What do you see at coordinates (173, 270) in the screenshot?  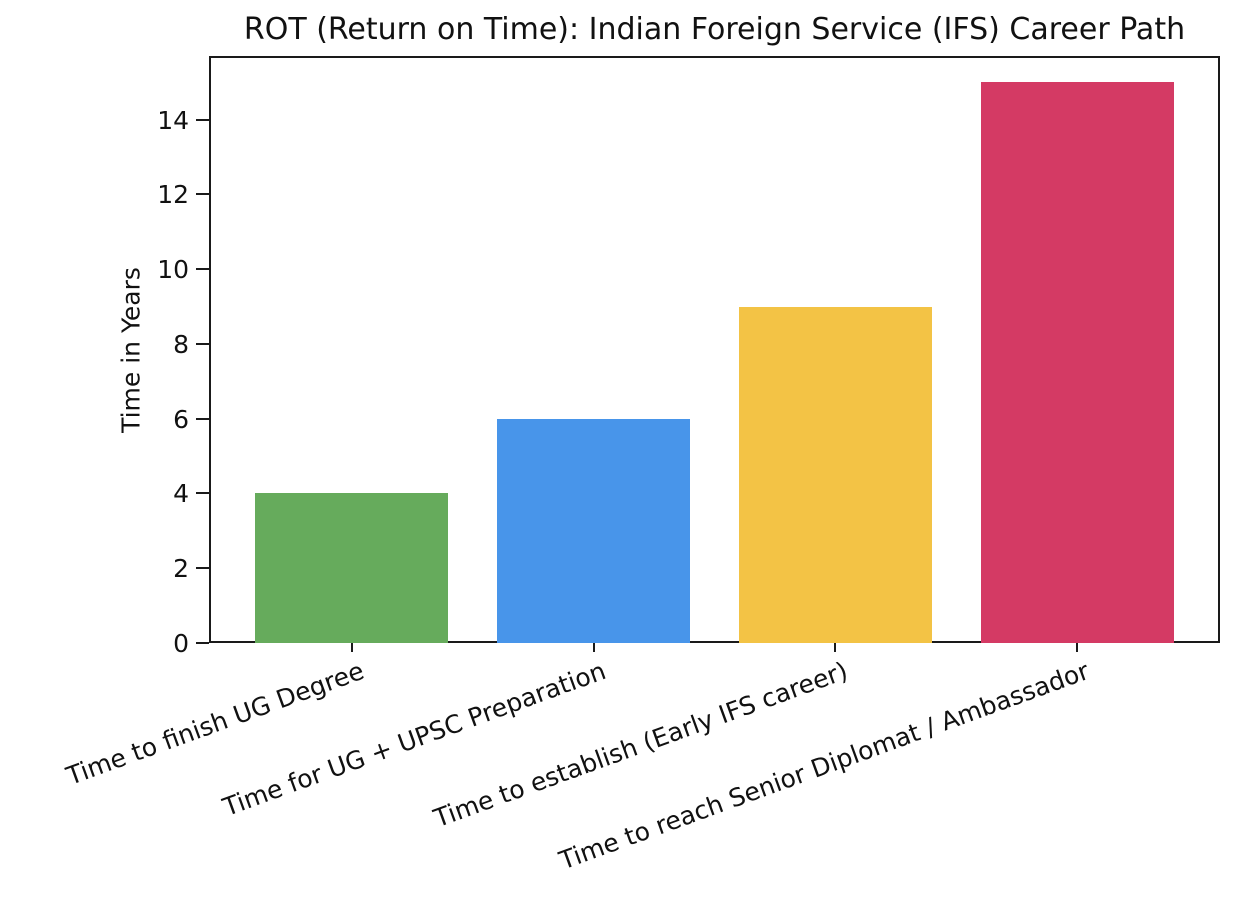 I see `y-tick-label: 10` at bounding box center [173, 270].